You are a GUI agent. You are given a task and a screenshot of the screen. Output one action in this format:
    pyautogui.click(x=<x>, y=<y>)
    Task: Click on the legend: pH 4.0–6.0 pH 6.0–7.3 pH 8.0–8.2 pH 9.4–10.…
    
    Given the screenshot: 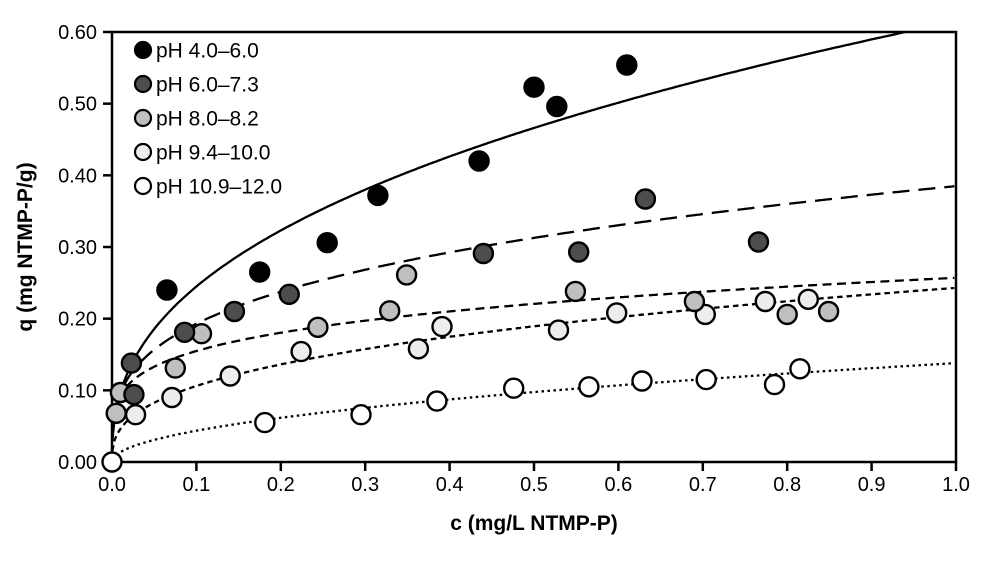 What is the action you would take?
    pyautogui.click(x=207, y=119)
    